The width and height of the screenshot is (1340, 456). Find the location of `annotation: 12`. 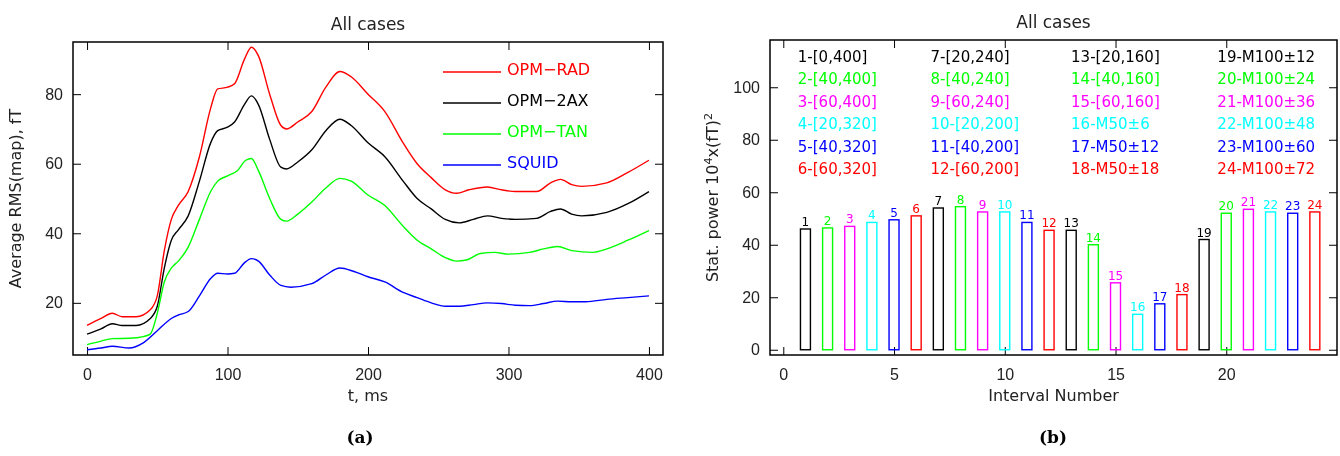

annotation: 12 is located at coordinates (1049, 223).